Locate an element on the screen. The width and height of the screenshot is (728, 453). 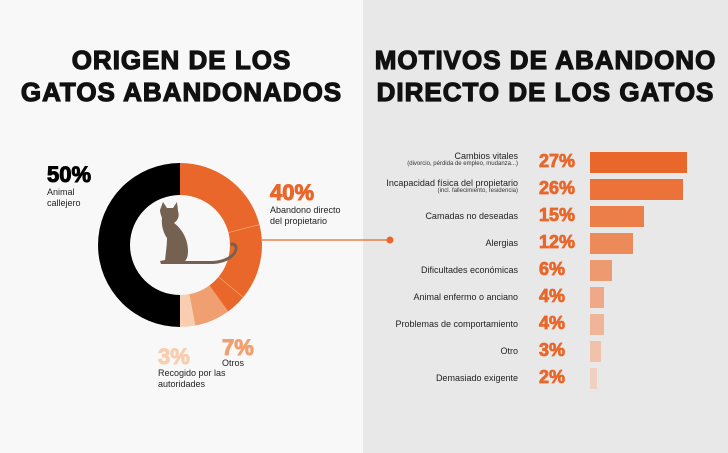
bar-label-text: Otro is located at coordinates (509, 351).